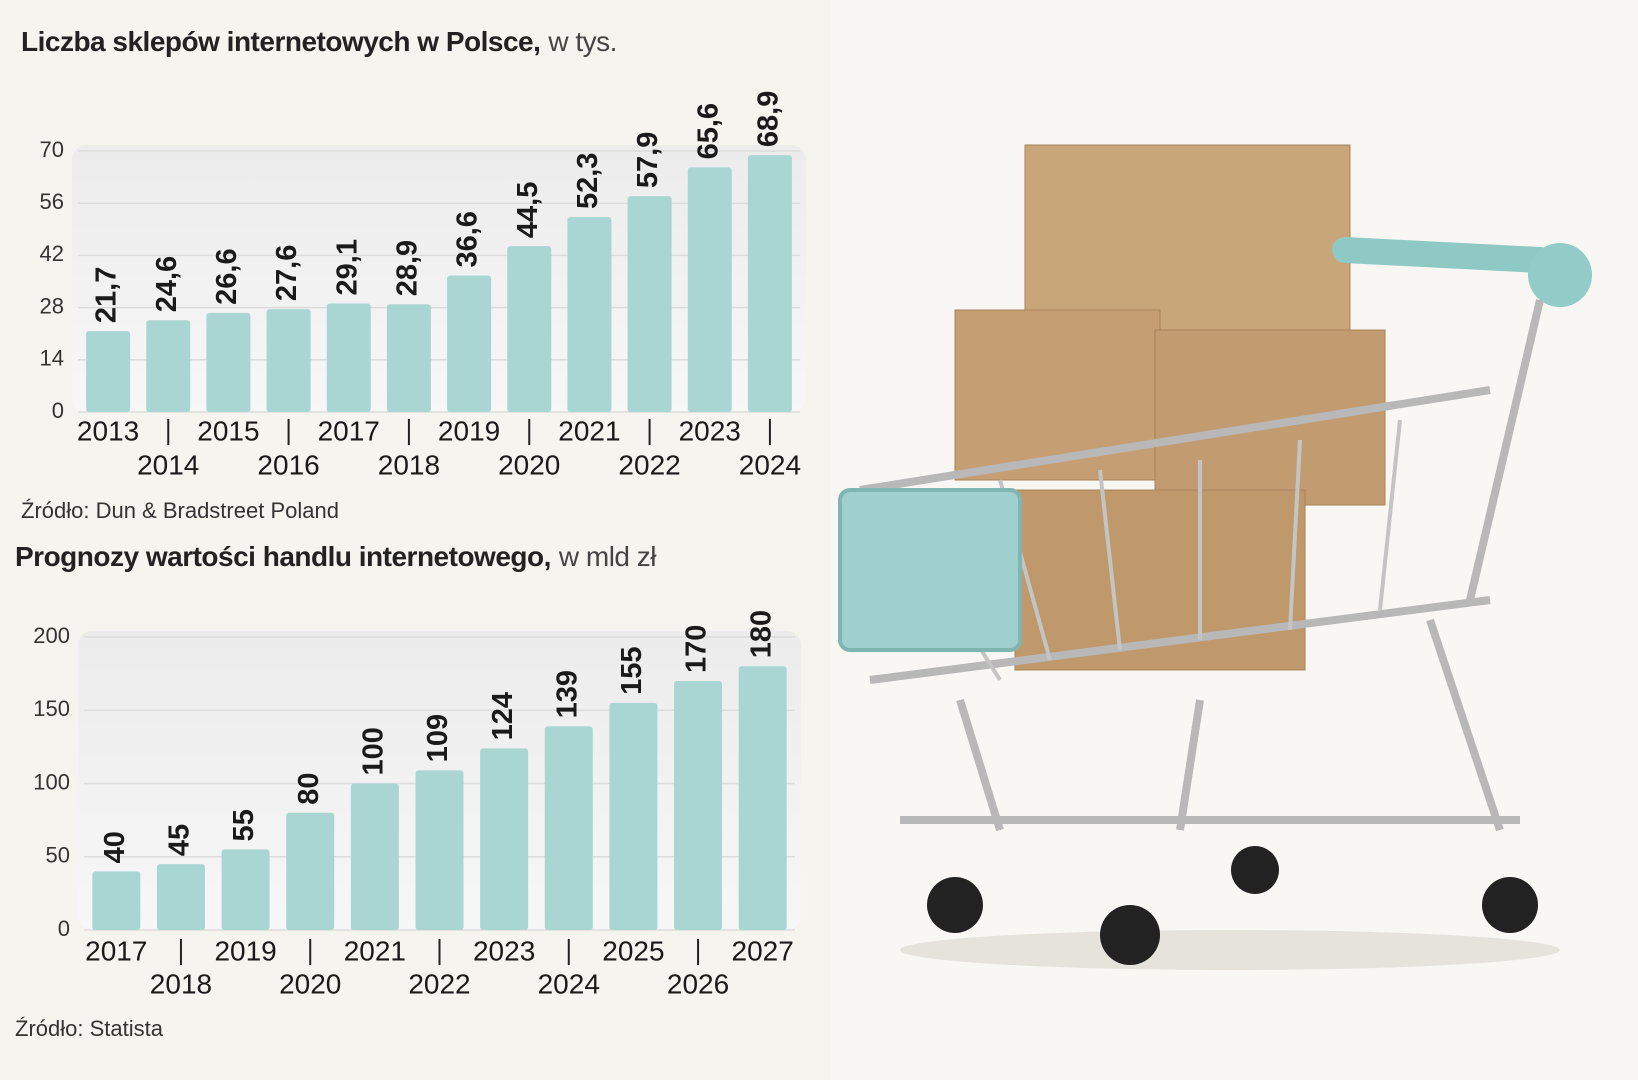 This screenshot has height=1080, width=1638. Describe the element at coordinates (115, 847) in the screenshot. I see `value-label: 40` at that location.